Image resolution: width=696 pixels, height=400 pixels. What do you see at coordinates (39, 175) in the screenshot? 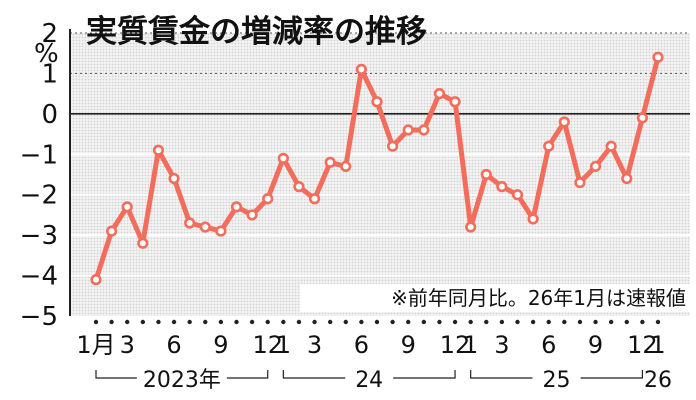
I see `y-tick-labels: 2 1 0 −1 −2 −3 −4 −5` at bounding box center [39, 175].